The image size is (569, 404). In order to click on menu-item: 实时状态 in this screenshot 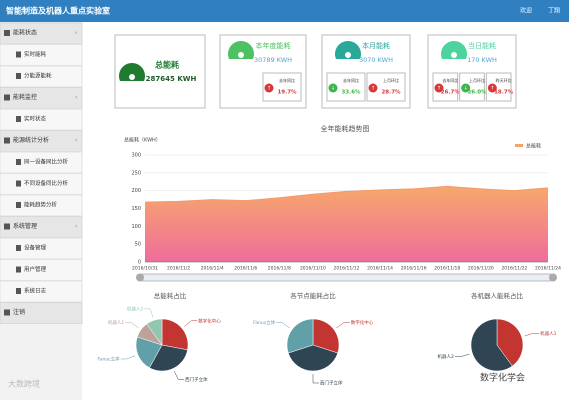, I will do `click(35, 119)`.